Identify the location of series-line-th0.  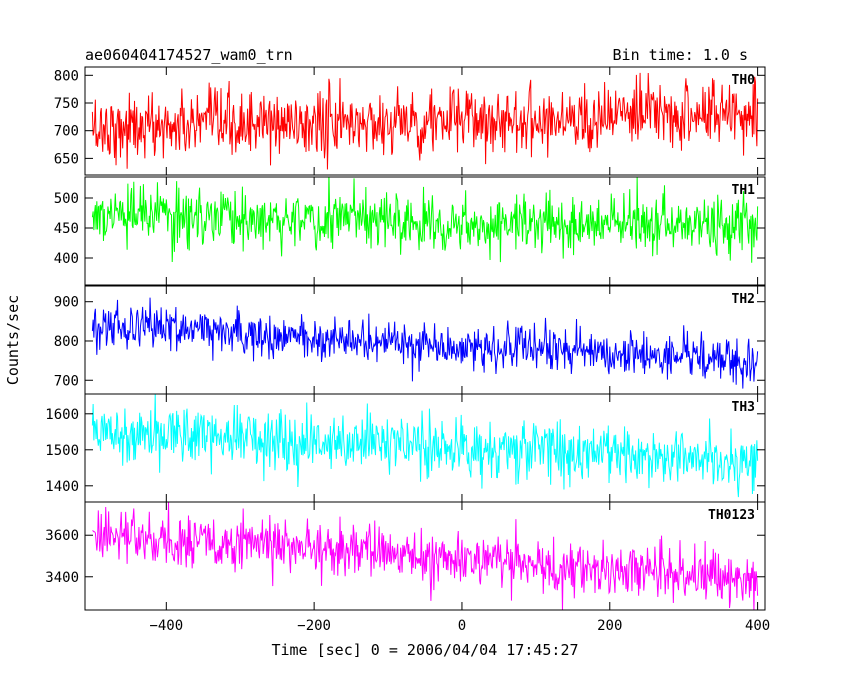
(425, 121).